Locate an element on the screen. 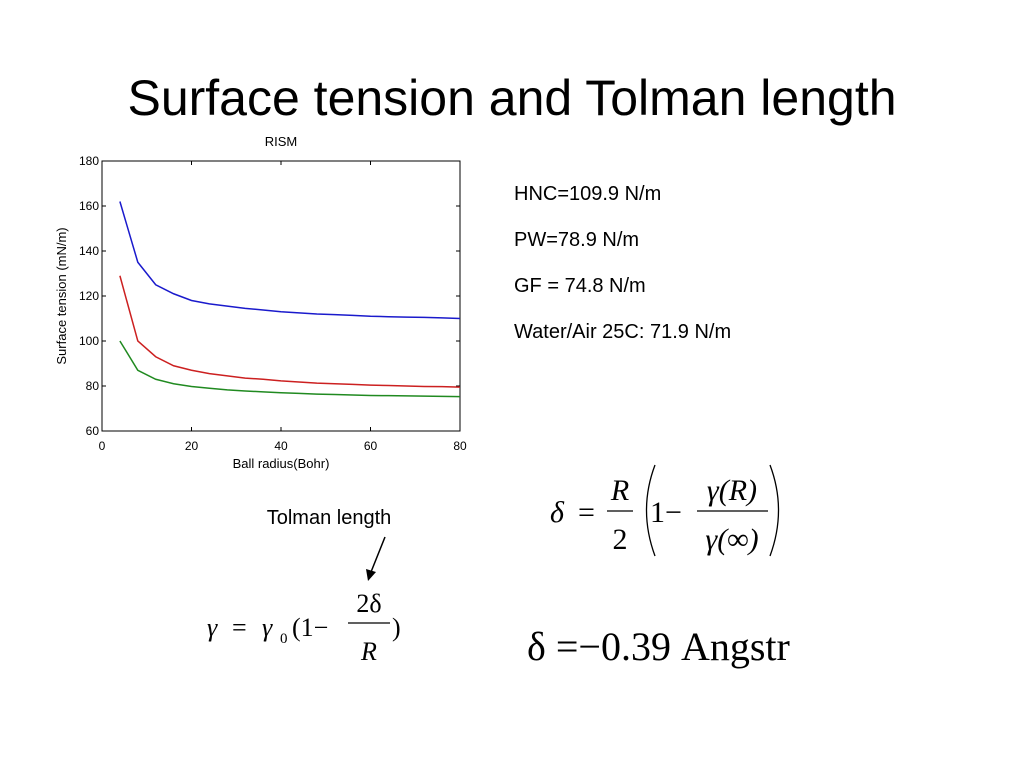 This screenshot has height=768, width=1024. equation-delta: δ = R 2 1− γ(R) γ(∞) is located at coordinates (665, 510).